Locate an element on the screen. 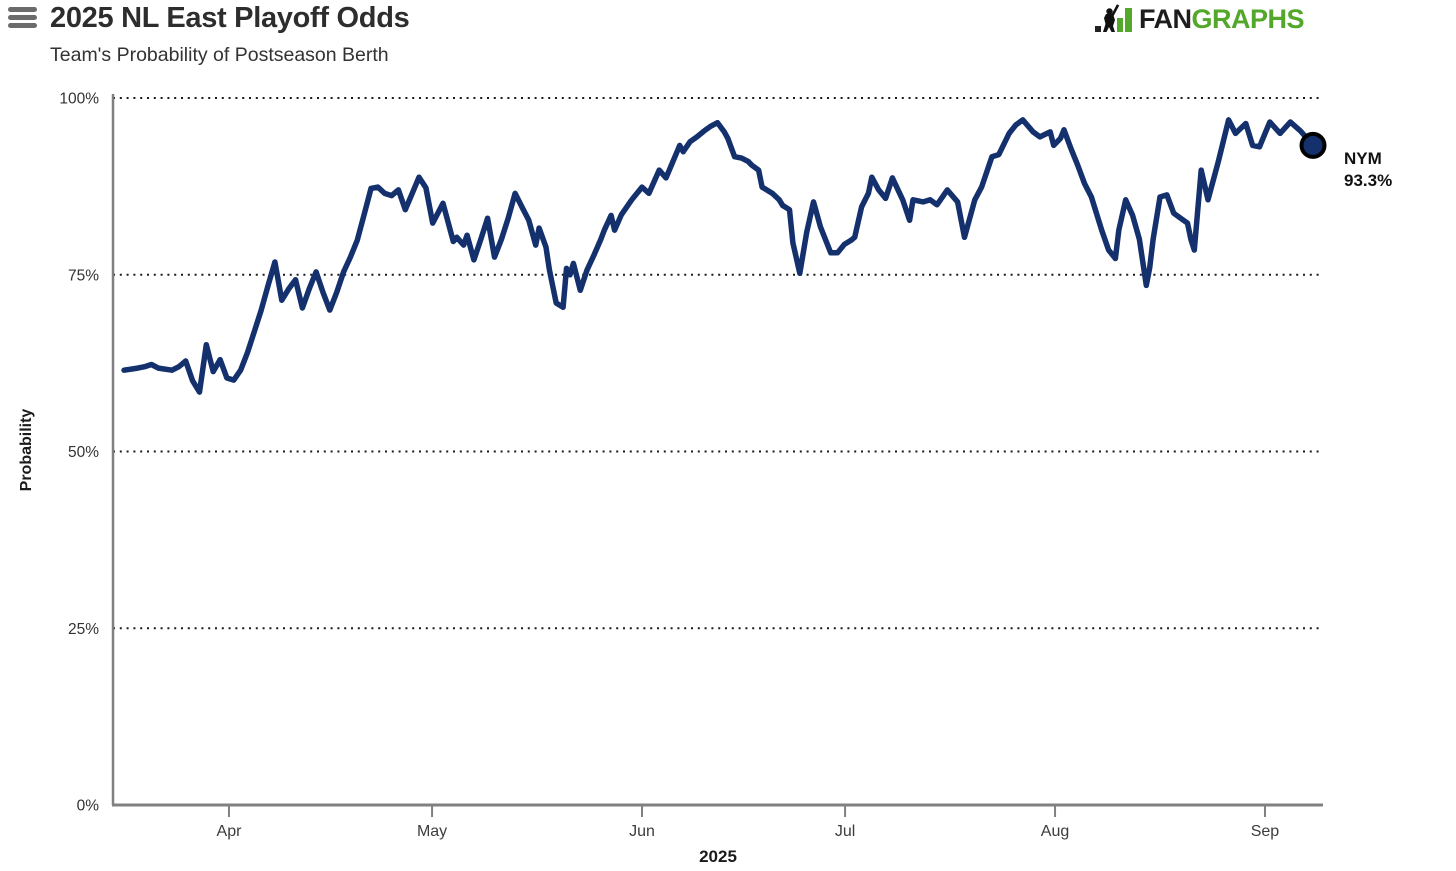 The image size is (1456, 871). series-end-team: NYM is located at coordinates (1363, 158).